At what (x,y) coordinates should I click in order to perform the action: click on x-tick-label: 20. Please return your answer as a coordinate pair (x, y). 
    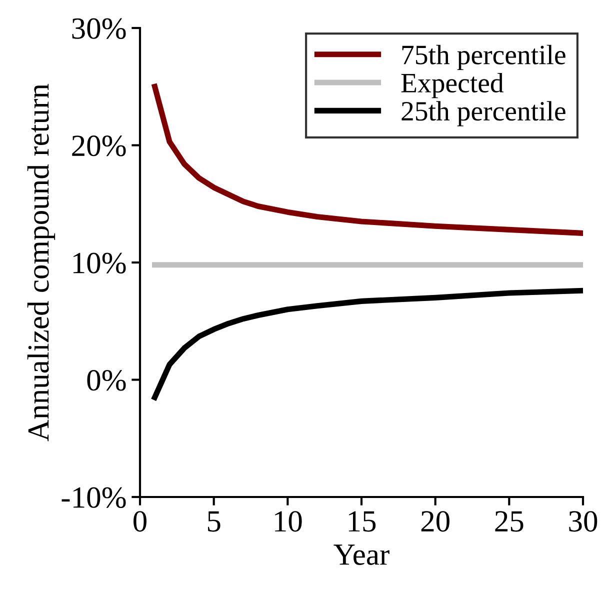
    Looking at the image, I should click on (435, 521).